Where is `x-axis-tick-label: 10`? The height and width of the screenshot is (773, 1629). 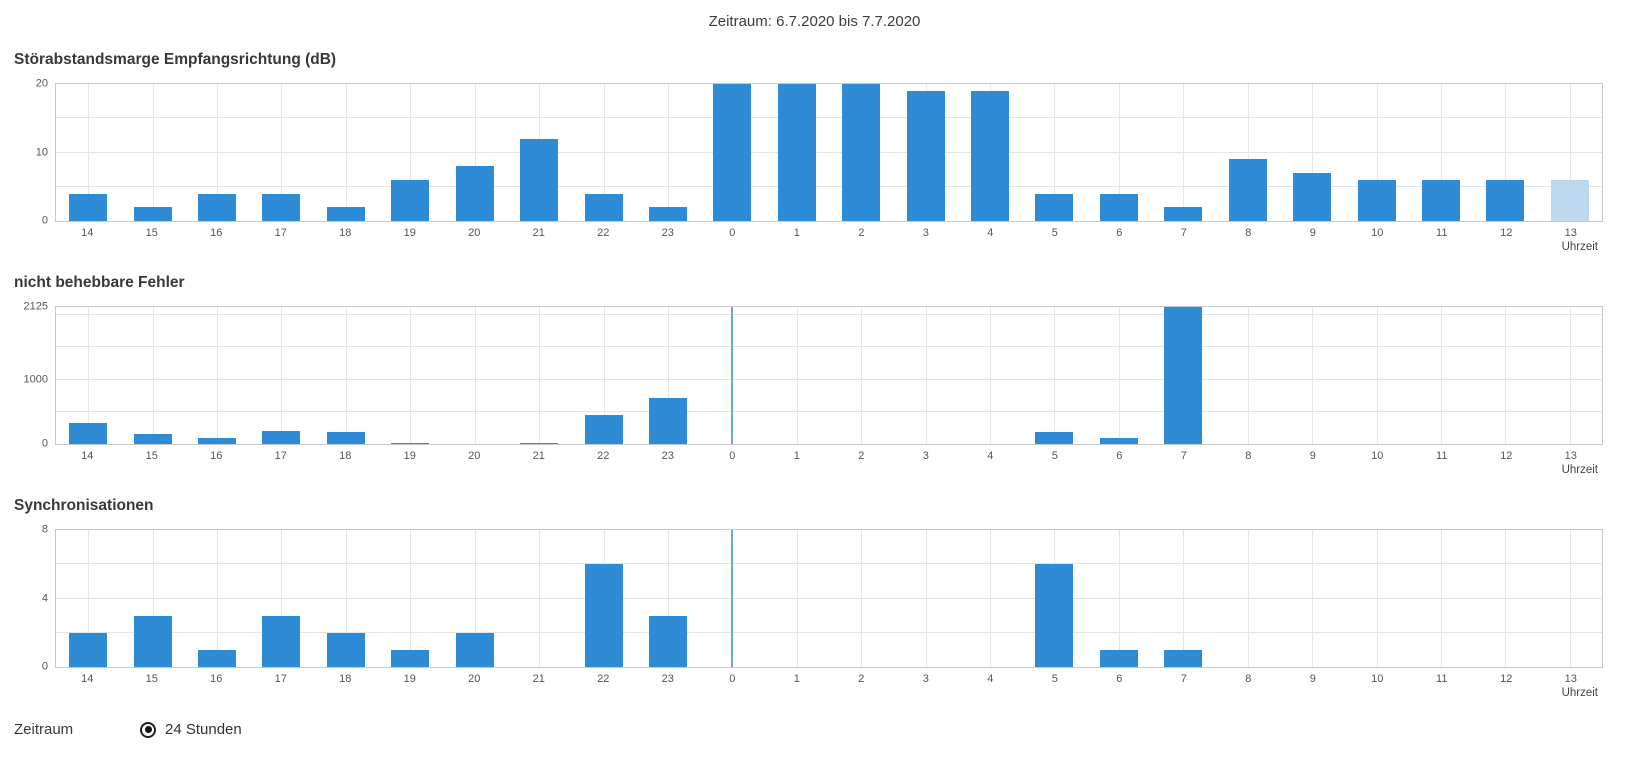
x-axis-tick-label: 10 is located at coordinates (1377, 233).